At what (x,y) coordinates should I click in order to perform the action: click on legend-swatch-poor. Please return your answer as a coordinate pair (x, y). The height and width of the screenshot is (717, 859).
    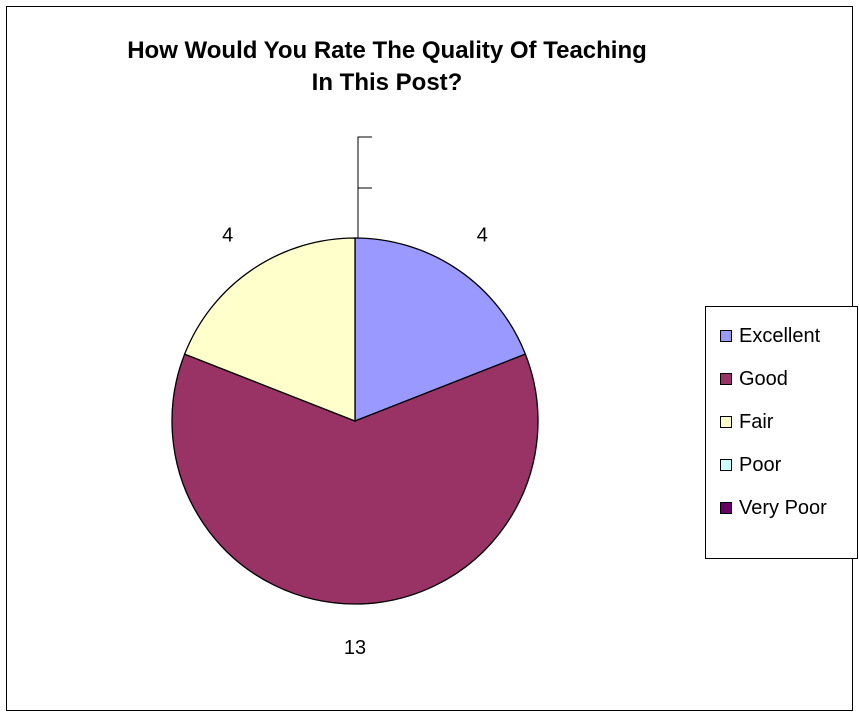
    Looking at the image, I should click on (726, 465).